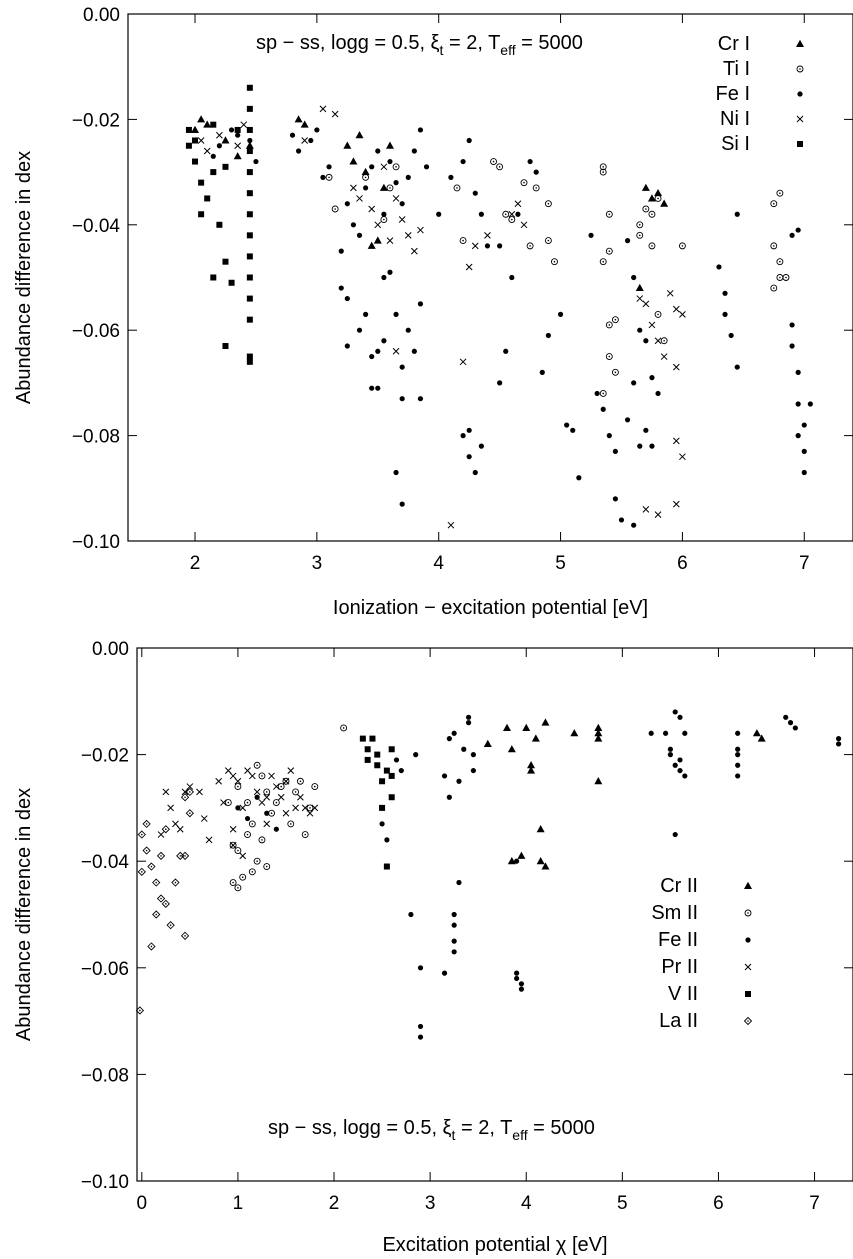 This screenshot has width=853, height=1259. I want to click on series-cr-i, so click(430, 203).